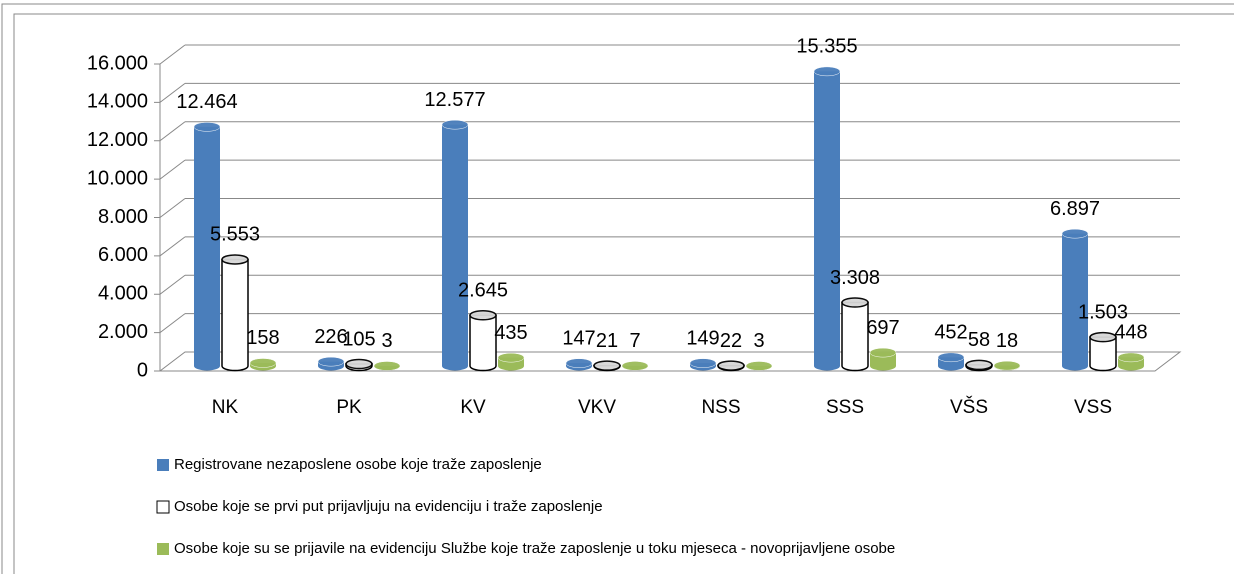  I want to click on x-tick-label: PK, so click(349, 407).